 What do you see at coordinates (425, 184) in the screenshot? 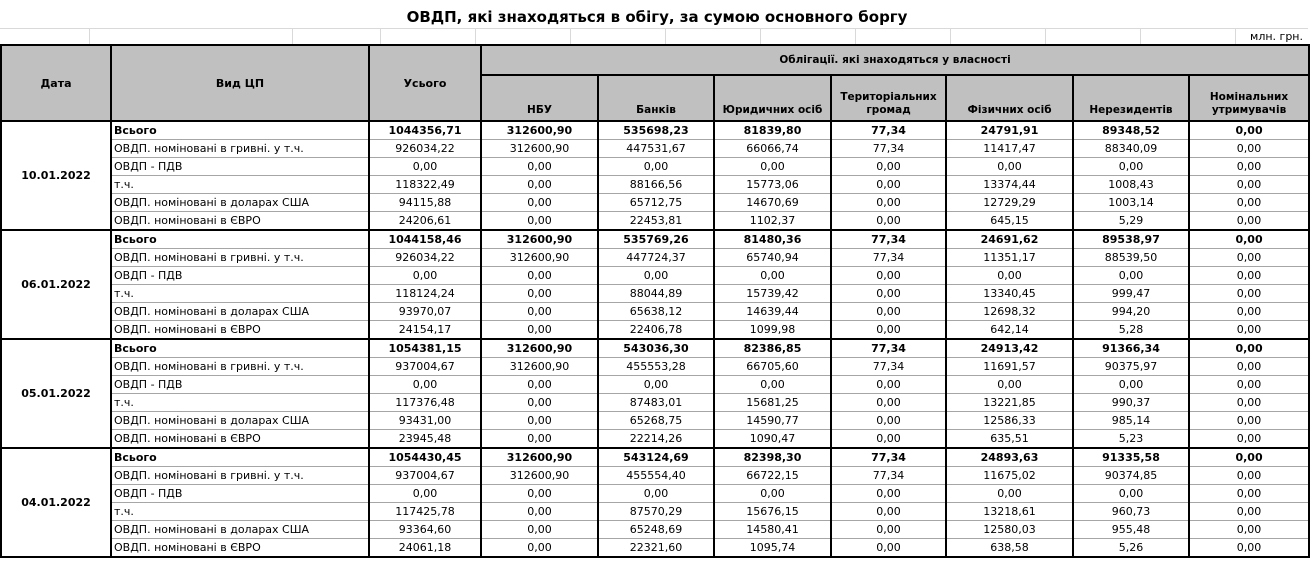
I see `value-cell: 118322,49` at bounding box center [425, 184].